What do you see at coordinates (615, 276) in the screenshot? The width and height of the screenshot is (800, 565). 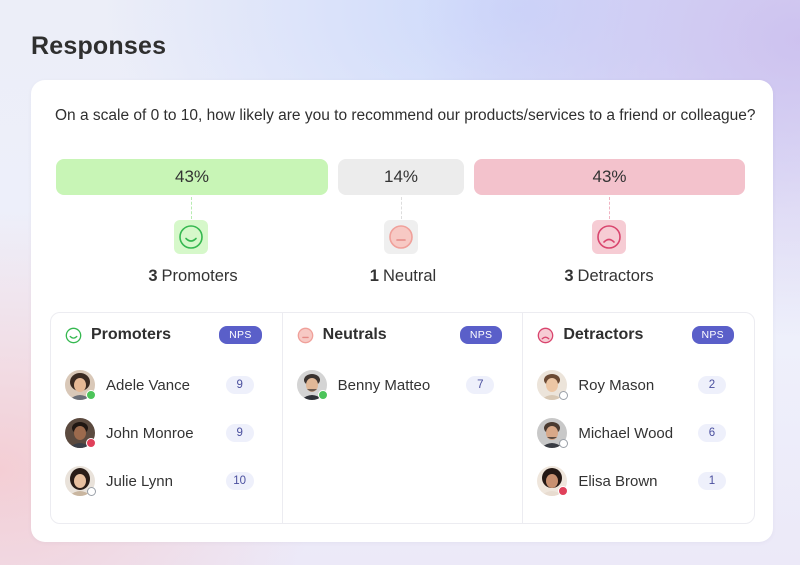 I see `detractors-label: Detractors` at bounding box center [615, 276].